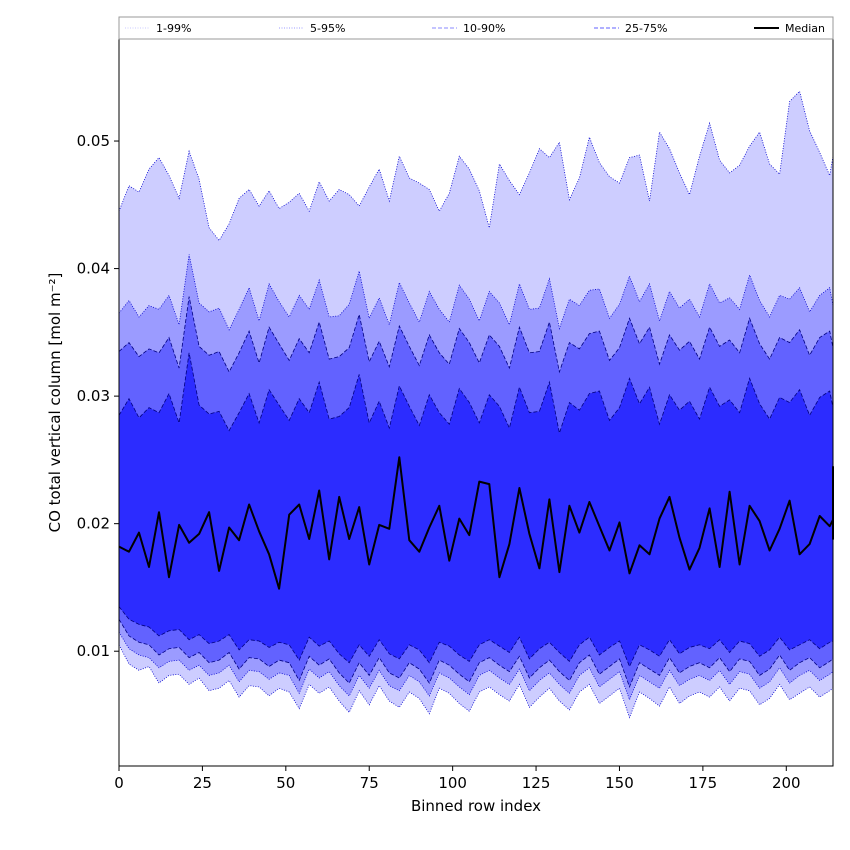 The image size is (850, 850). I want to click on x-axis: 0 25 50 75 100 125 150 175 200, so click(457, 779).